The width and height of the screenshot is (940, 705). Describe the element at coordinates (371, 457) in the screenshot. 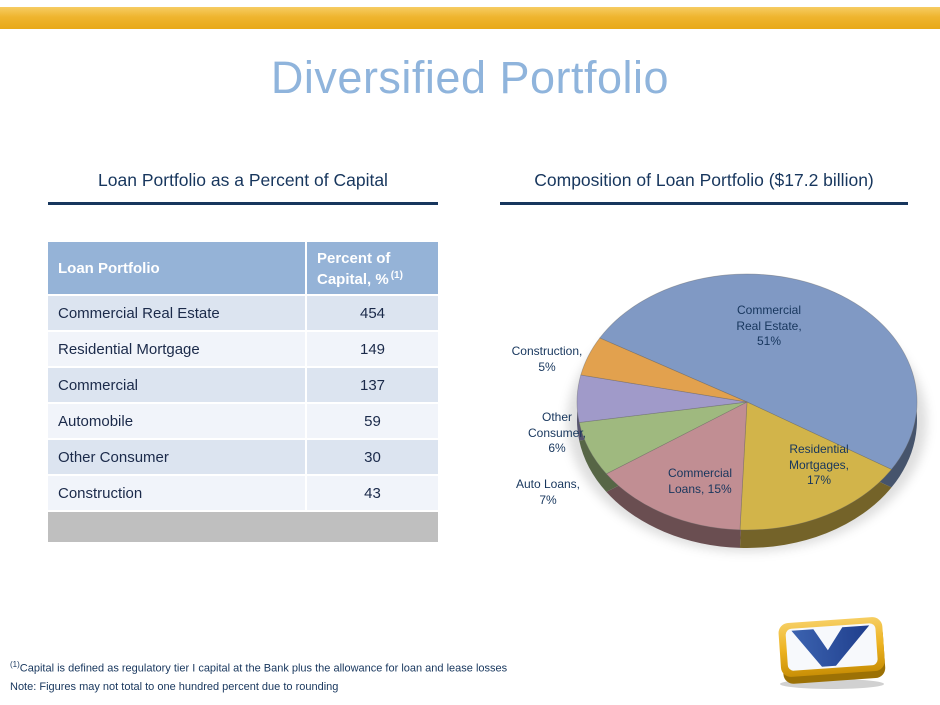

I see `row-value: 30` at that location.